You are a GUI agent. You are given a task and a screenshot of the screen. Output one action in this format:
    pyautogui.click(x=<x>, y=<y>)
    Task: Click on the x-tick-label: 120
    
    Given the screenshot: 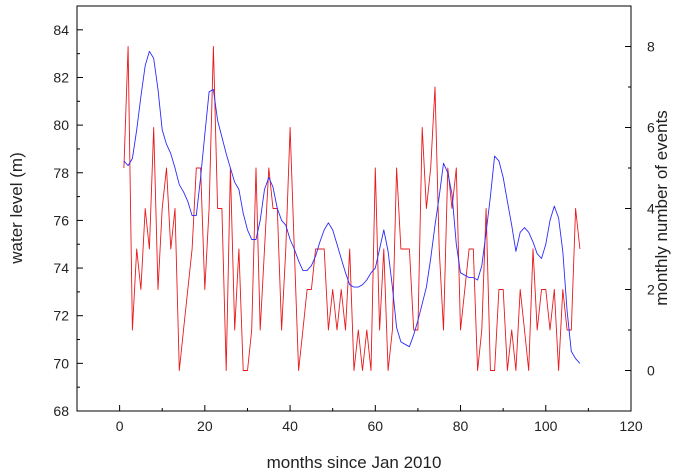 What is the action you would take?
    pyautogui.click(x=631, y=426)
    